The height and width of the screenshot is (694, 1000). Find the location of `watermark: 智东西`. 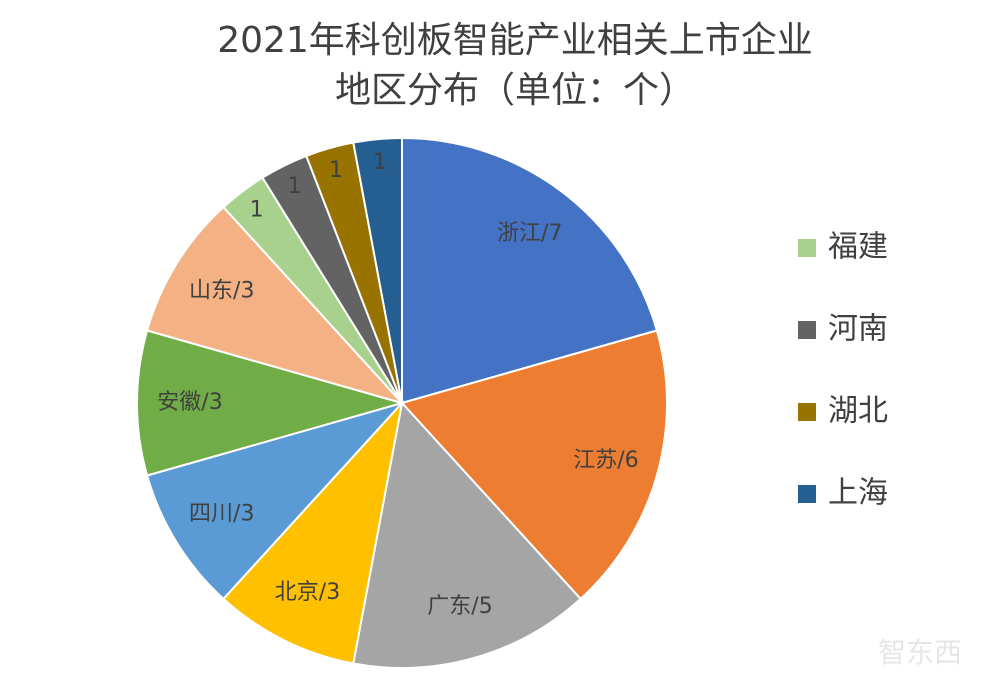

watermark: 智东西 is located at coordinates (920, 652).